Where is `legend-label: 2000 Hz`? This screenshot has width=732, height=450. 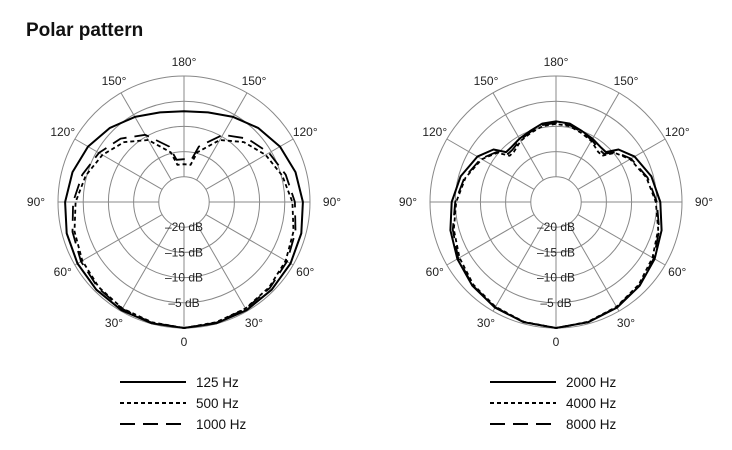
legend-label: 2000 Hz is located at coordinates (591, 382).